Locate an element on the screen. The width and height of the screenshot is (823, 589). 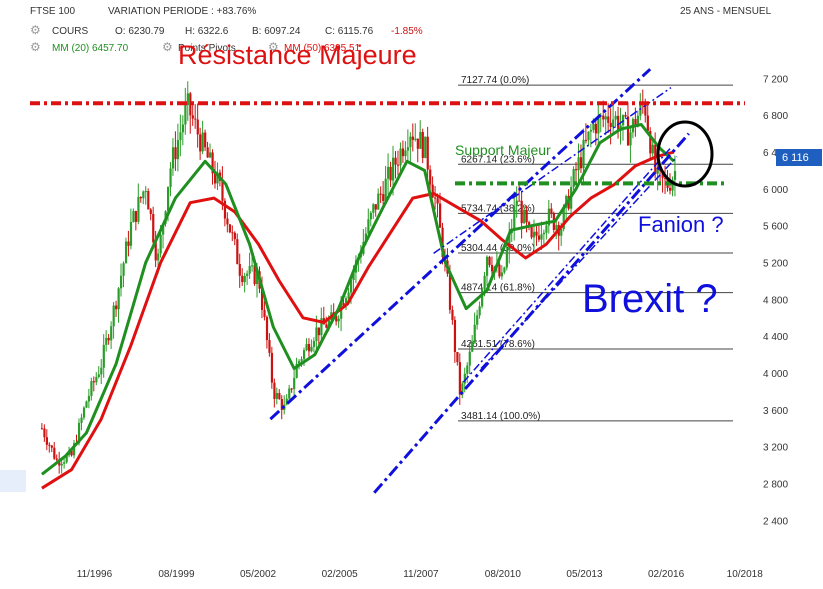
x-tick-label: 10/2018 is located at coordinates (745, 574).